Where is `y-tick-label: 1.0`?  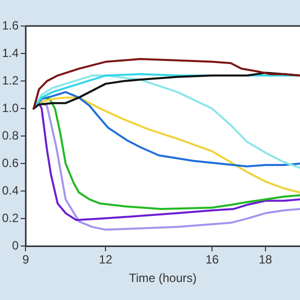 y-tick-label: 1.0 is located at coordinates (10, 107).